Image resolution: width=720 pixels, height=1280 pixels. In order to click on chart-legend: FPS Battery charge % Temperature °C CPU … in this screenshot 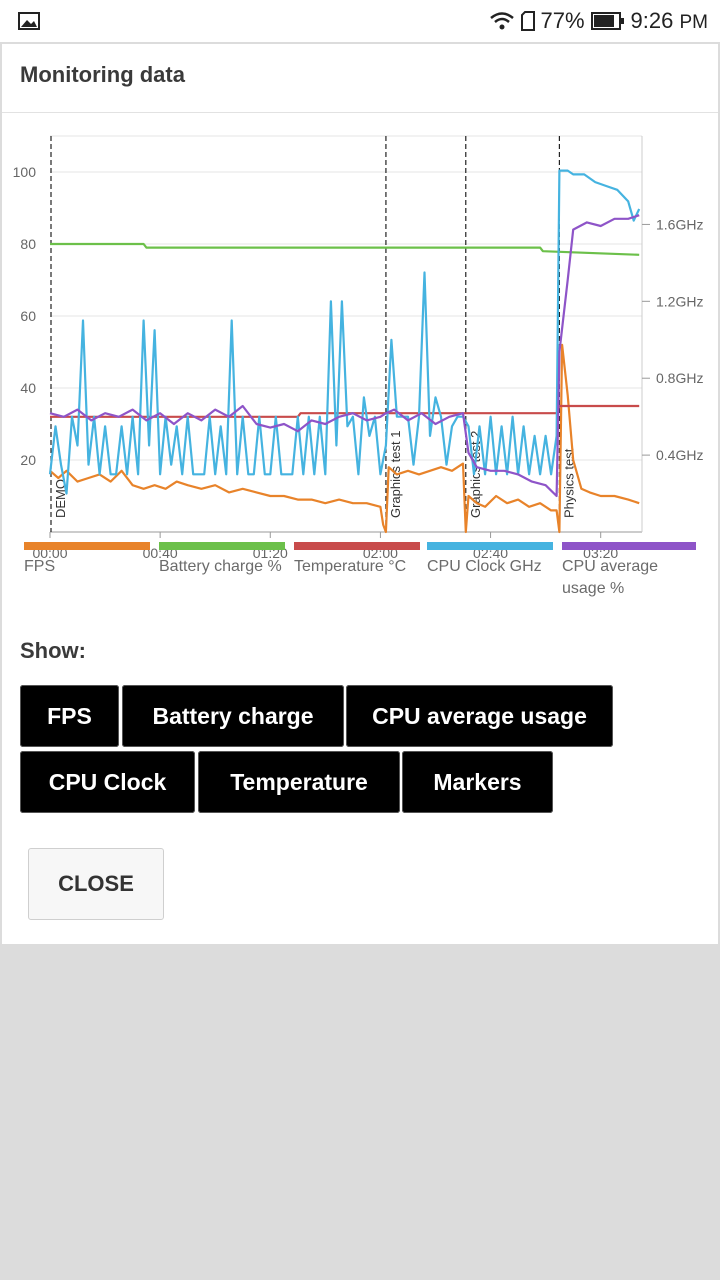, I will do `click(360, 572)`.